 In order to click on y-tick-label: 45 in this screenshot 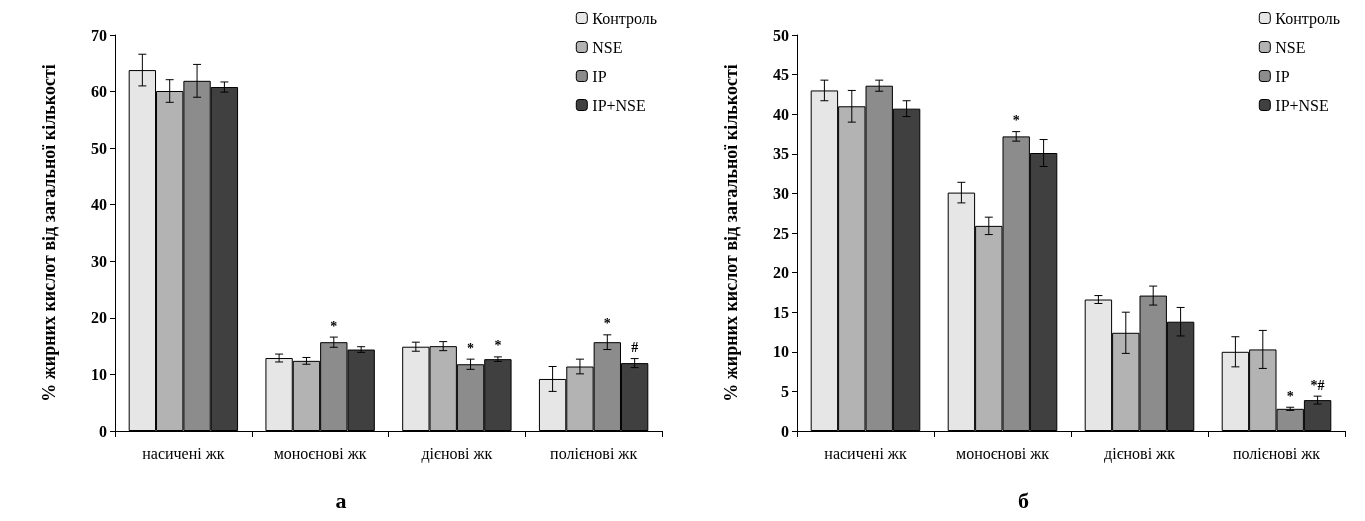, I will do `click(781, 75)`.